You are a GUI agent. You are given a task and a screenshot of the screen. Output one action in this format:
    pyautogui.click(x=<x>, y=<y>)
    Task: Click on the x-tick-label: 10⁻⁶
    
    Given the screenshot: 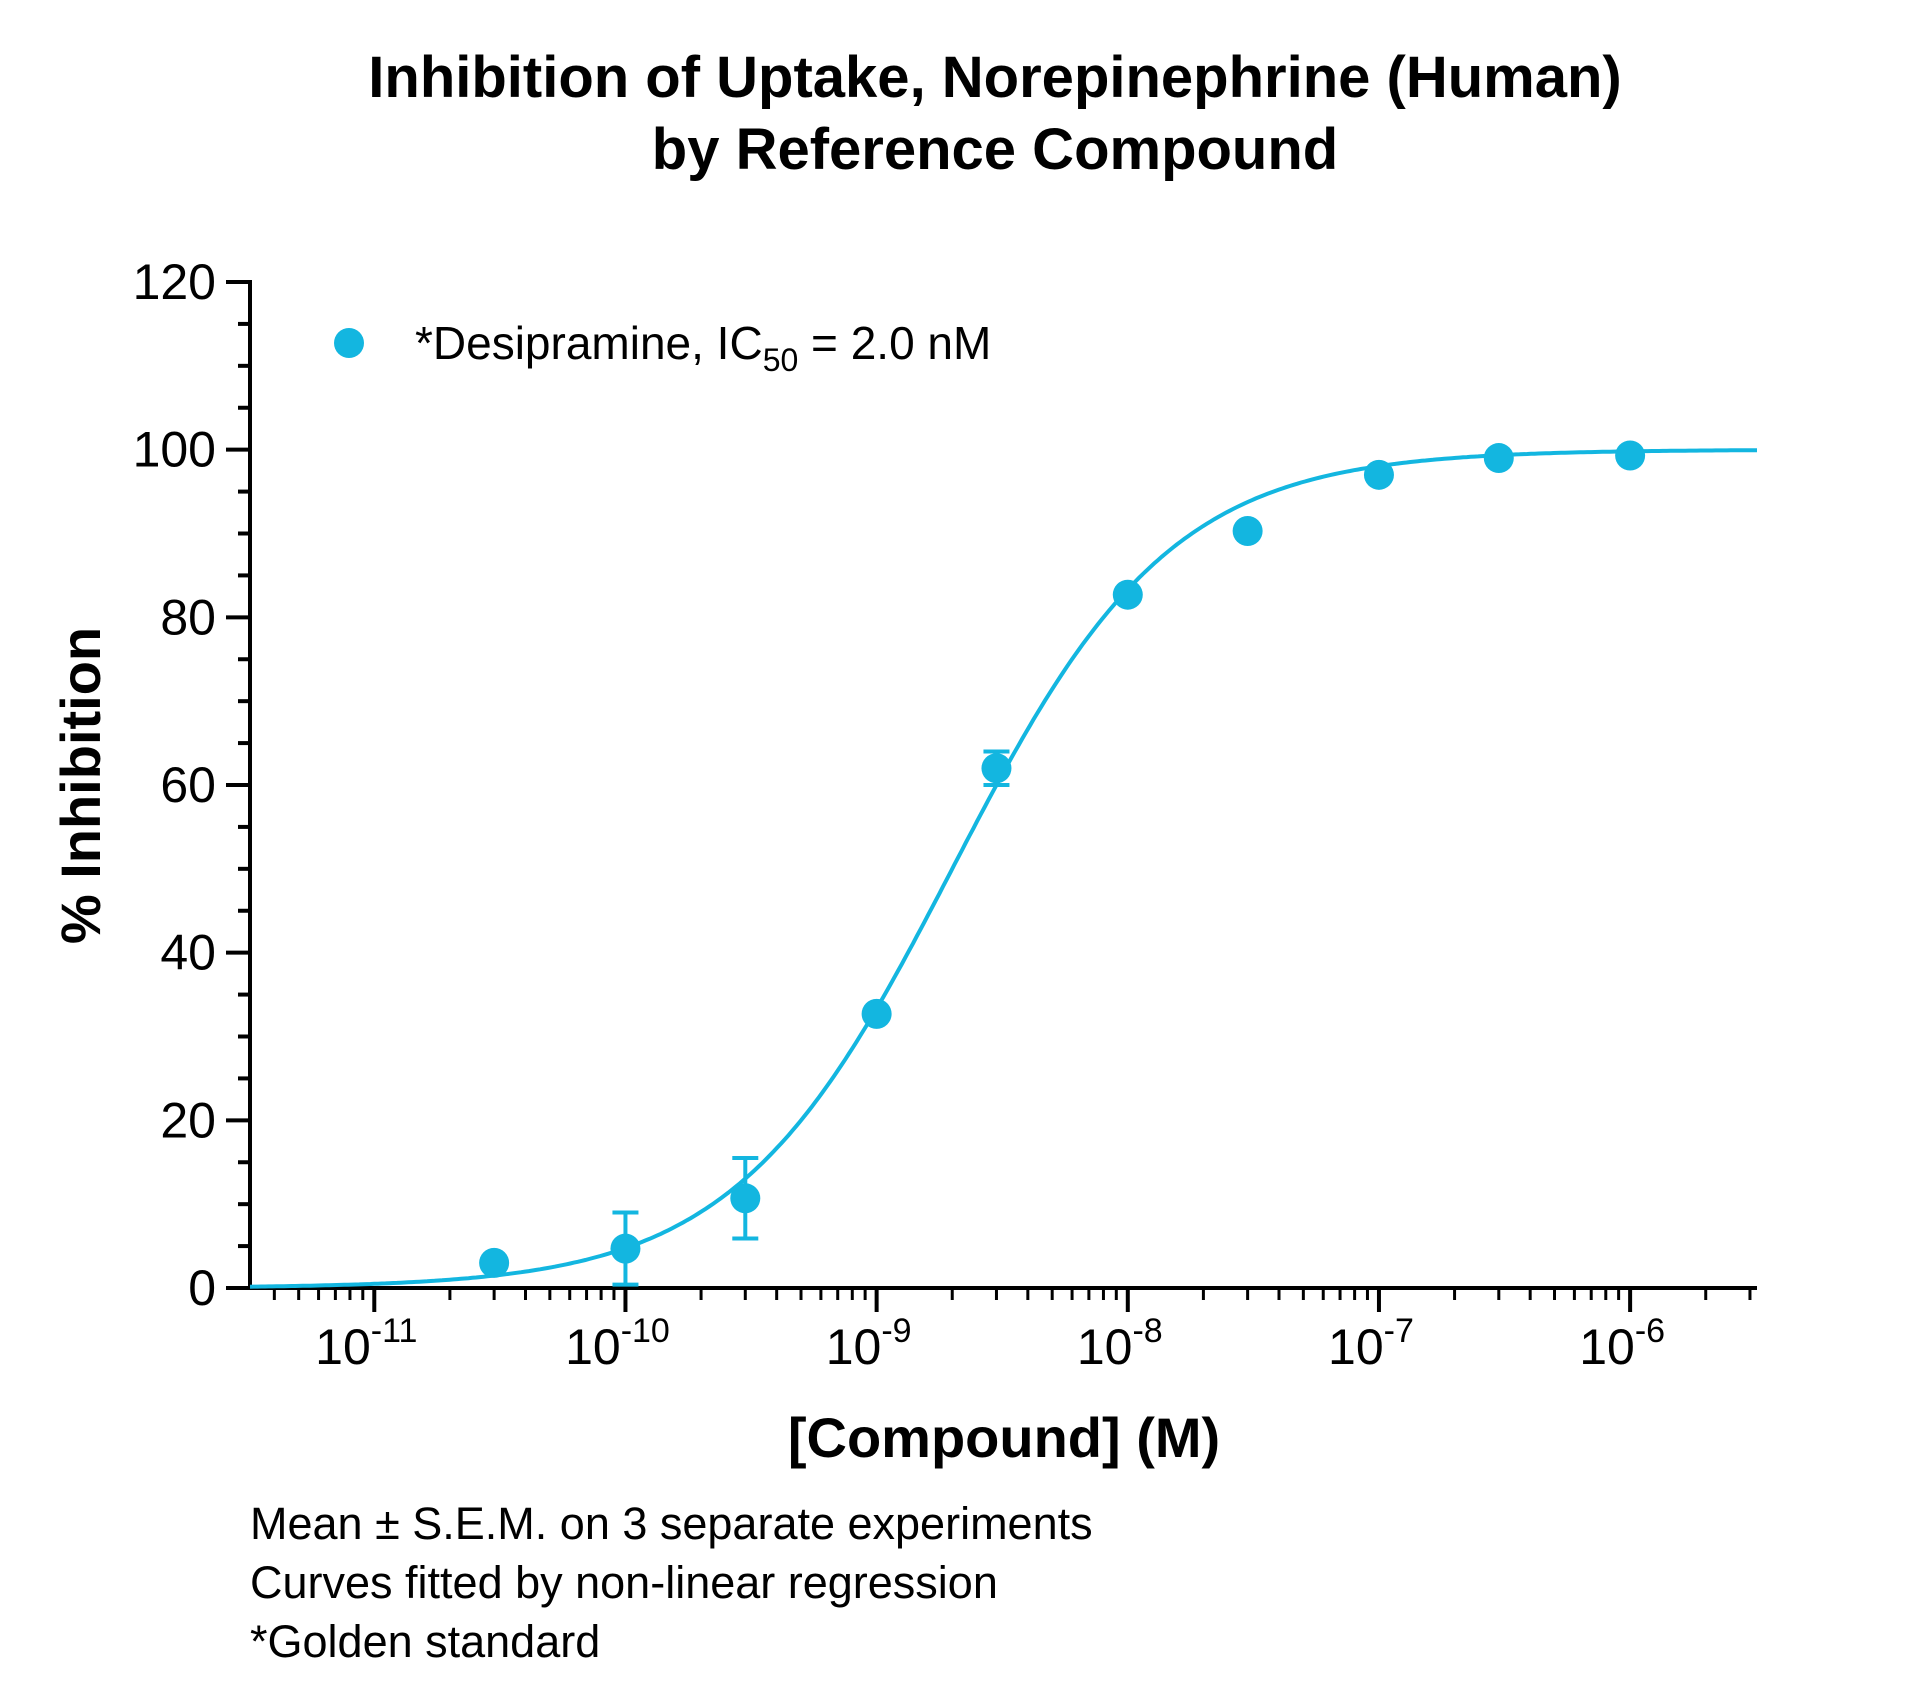 What is the action you would take?
    pyautogui.click(x=1622, y=1343)
    